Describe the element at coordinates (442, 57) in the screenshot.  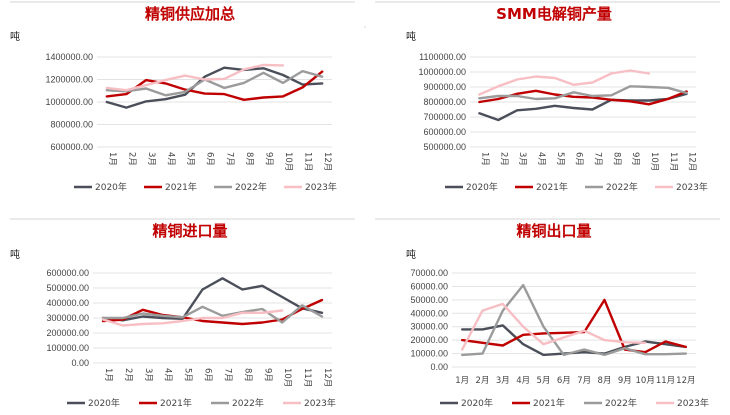
I see `y-tick-label: 1100000.00` at that location.